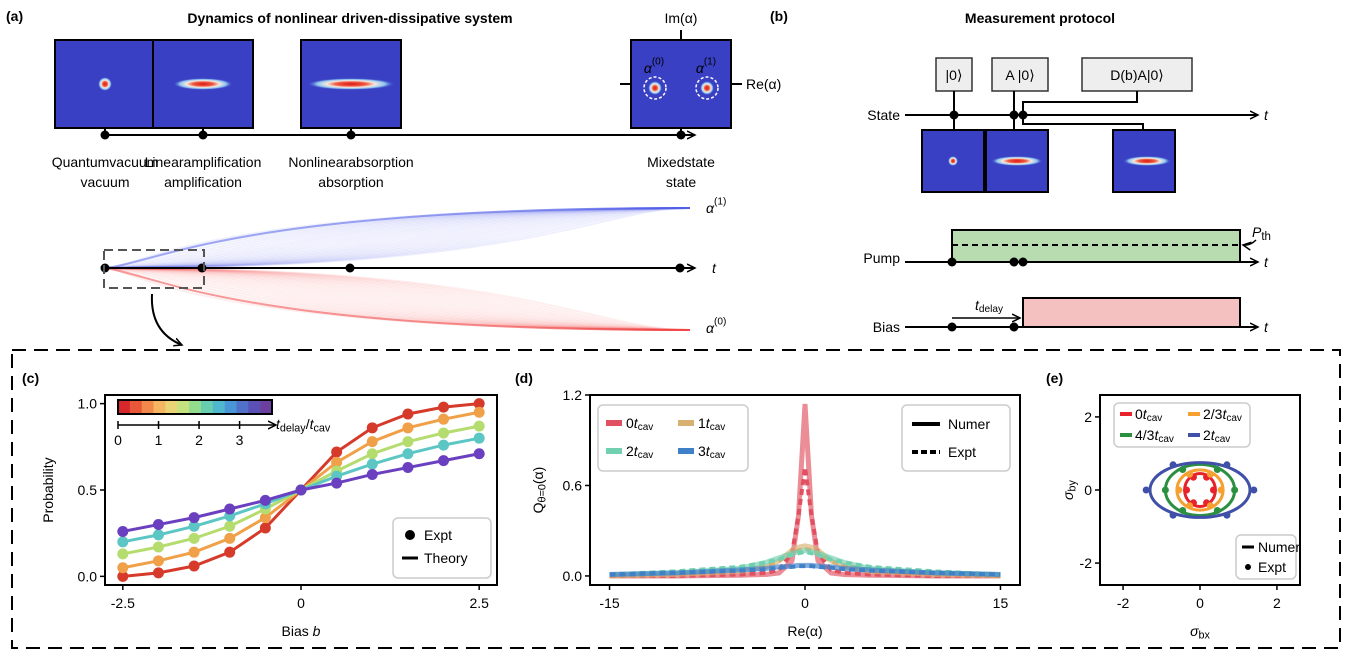 The height and width of the screenshot is (656, 1353). Describe the element at coordinates (380, 162) in the screenshot. I see `text-part: absorption` at that location.